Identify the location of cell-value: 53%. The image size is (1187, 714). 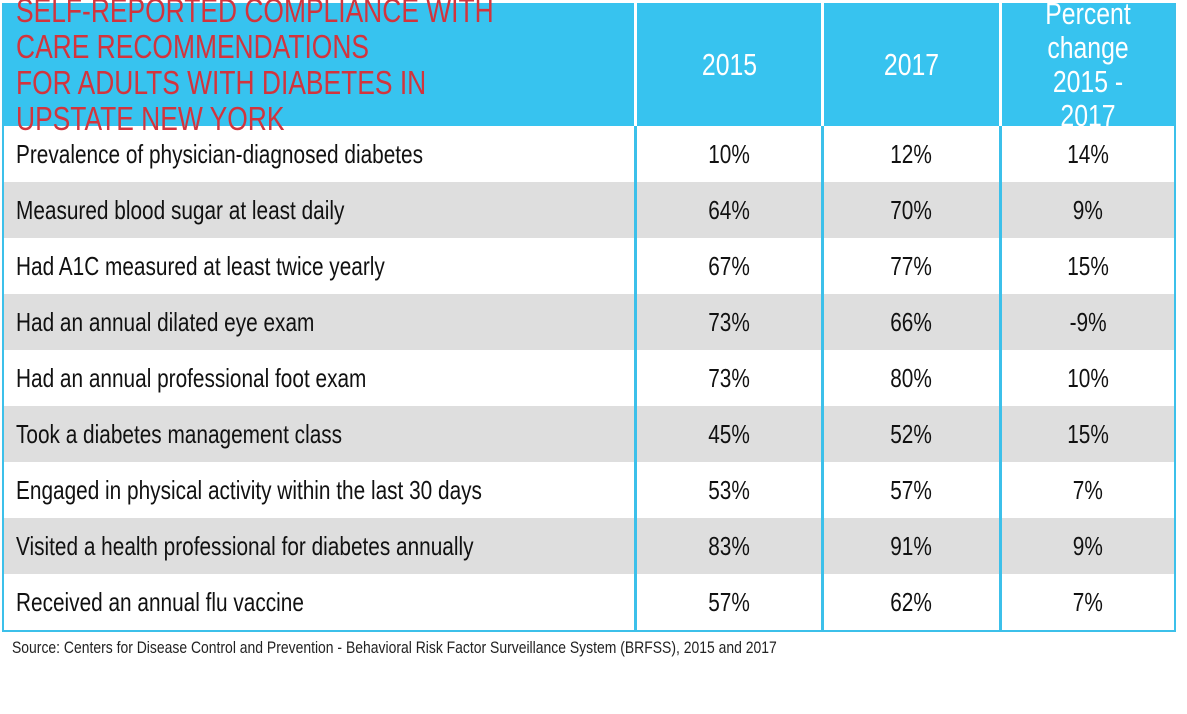
(729, 489).